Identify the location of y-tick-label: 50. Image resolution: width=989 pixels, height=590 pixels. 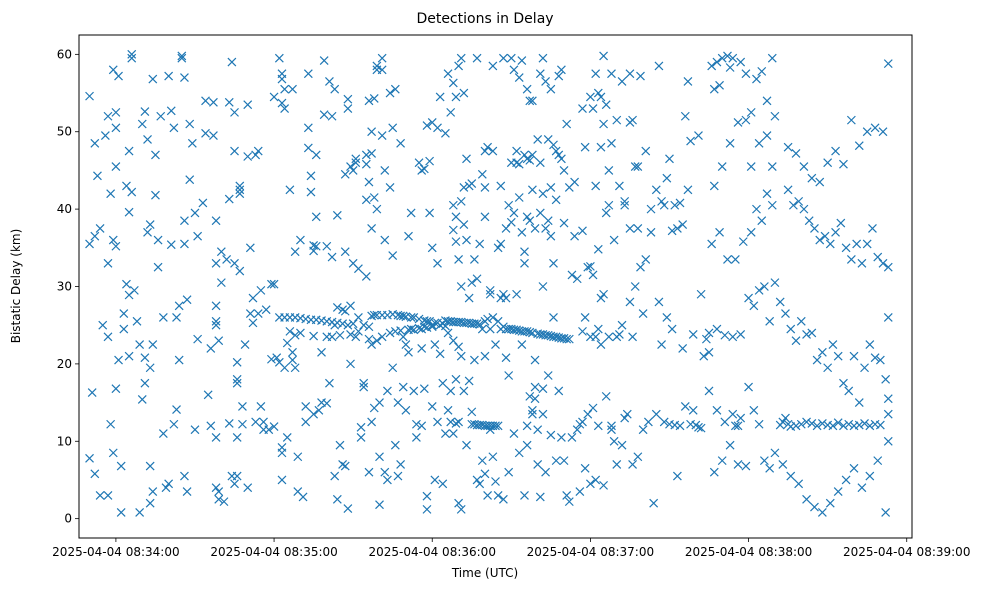
(64, 132).